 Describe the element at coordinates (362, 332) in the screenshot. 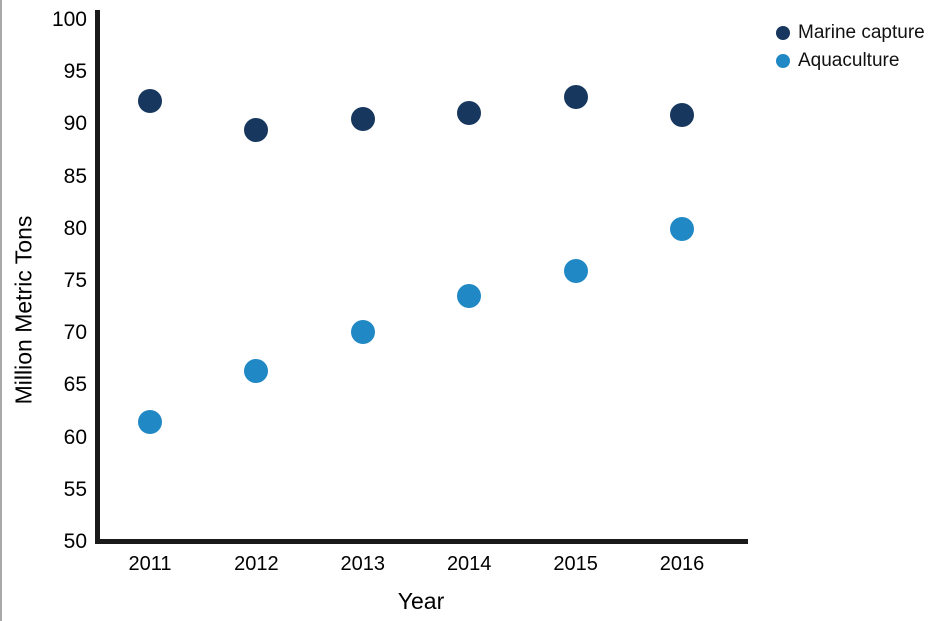

I see `data-point-aquaculture-2013` at that location.